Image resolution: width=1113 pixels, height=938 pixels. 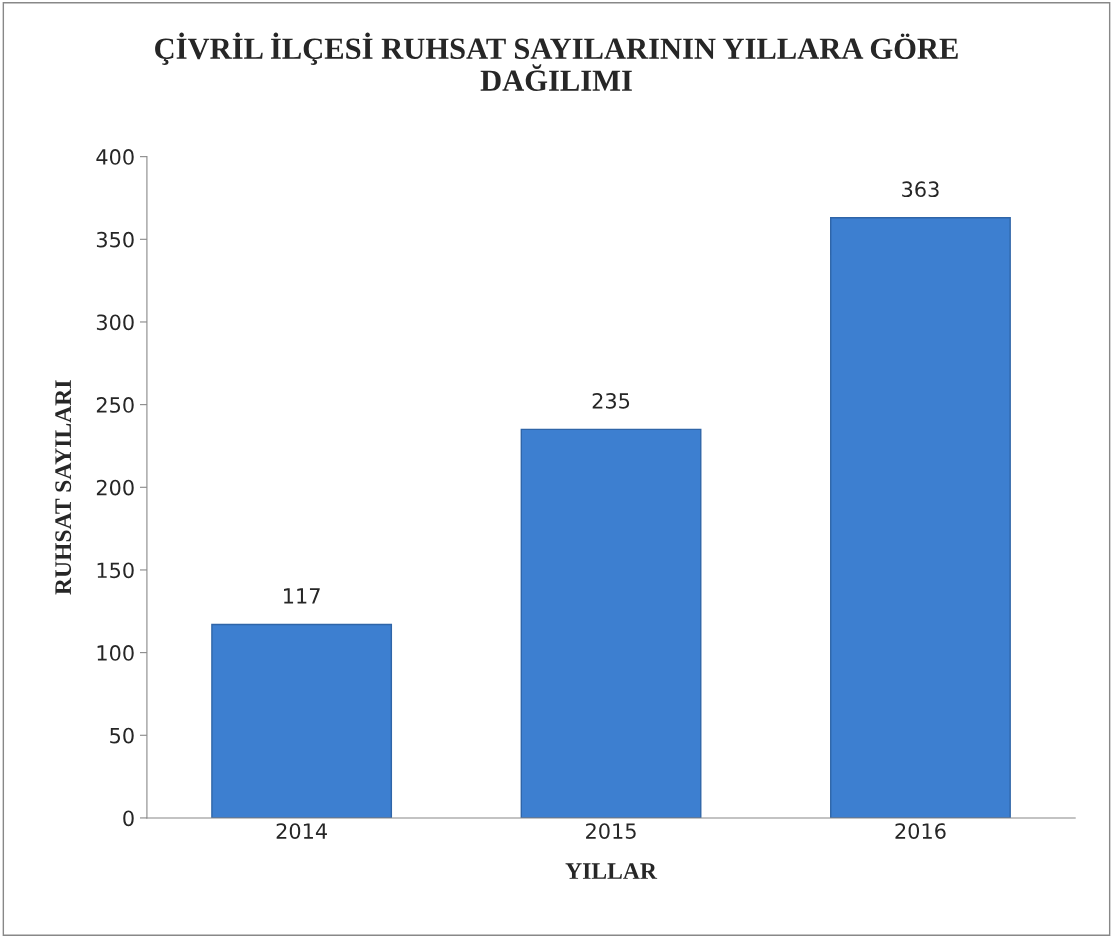 What do you see at coordinates (128, 818) in the screenshot?
I see `y-tick-label: 0` at bounding box center [128, 818].